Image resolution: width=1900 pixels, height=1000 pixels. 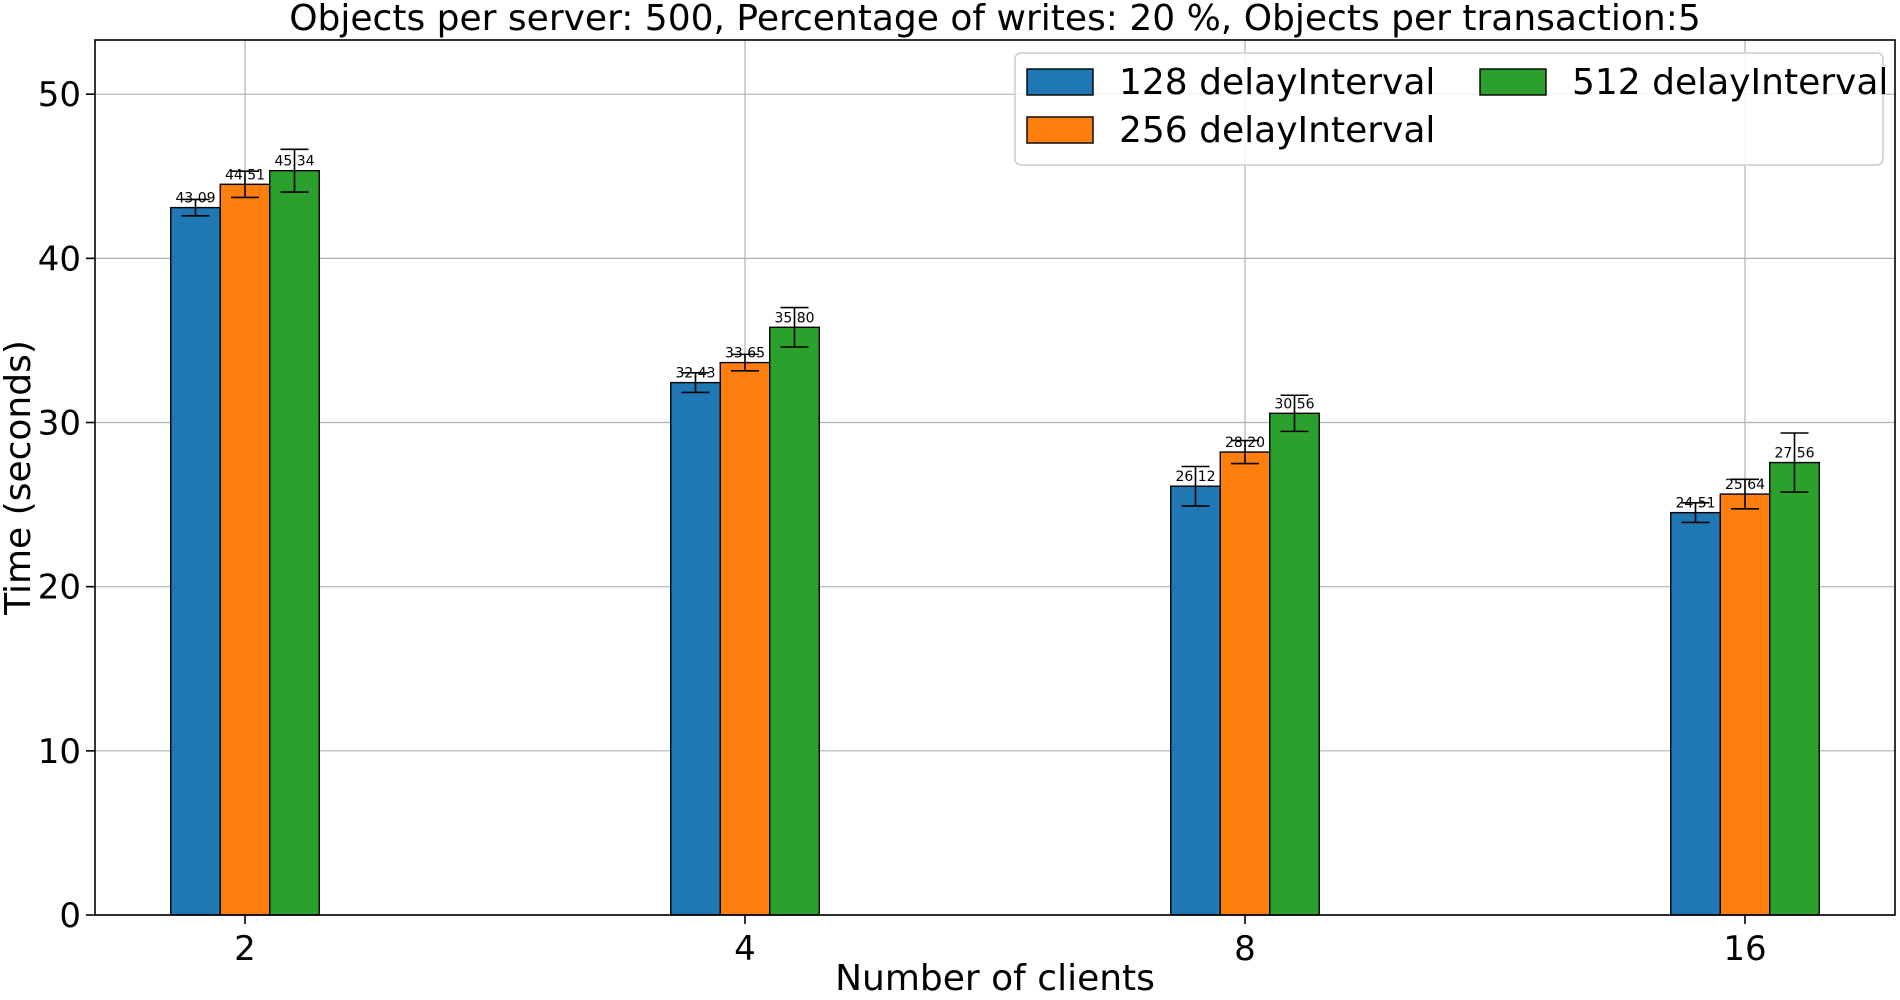 I want to click on data-label: 25.64, so click(x=1745, y=485).